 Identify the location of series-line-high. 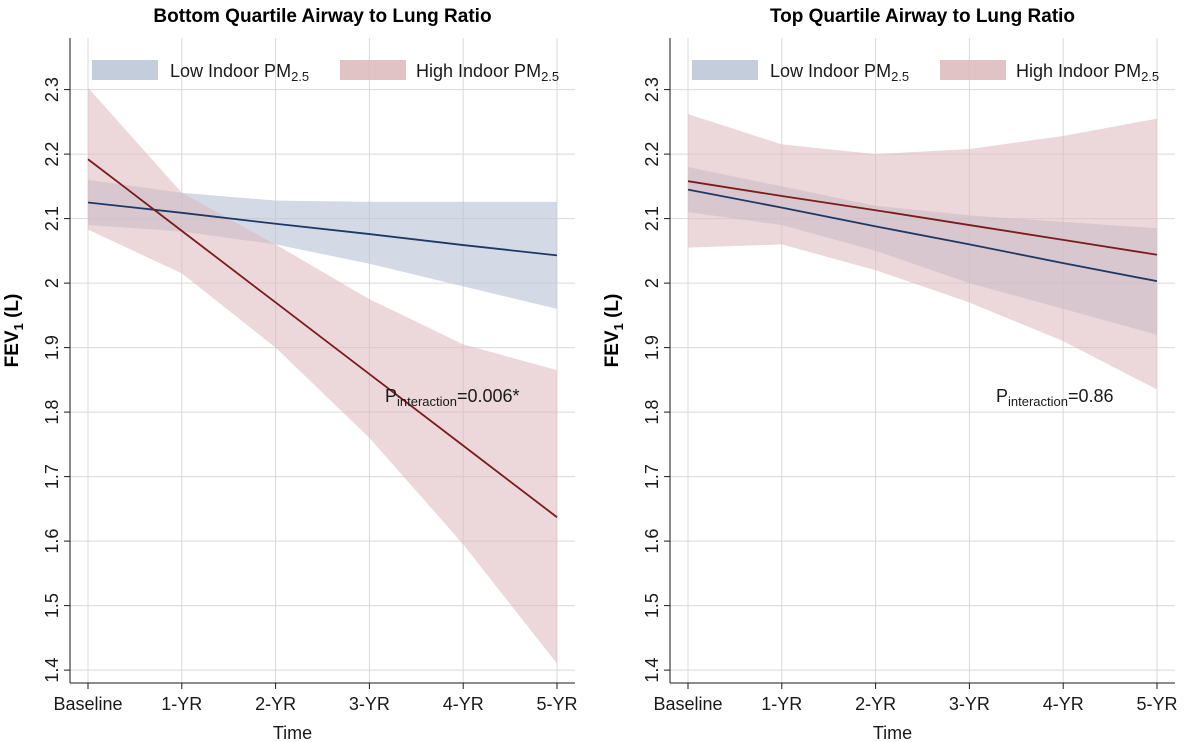
(922, 218).